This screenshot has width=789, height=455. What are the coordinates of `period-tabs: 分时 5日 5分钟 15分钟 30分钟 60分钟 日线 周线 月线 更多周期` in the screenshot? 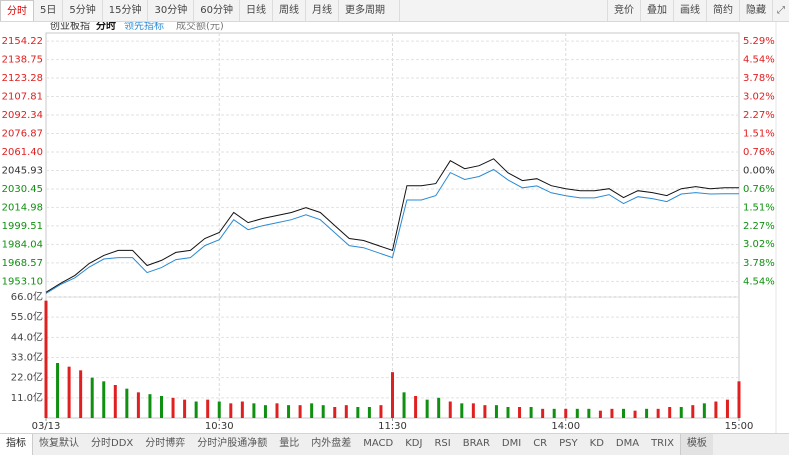 It's located at (200, 10).